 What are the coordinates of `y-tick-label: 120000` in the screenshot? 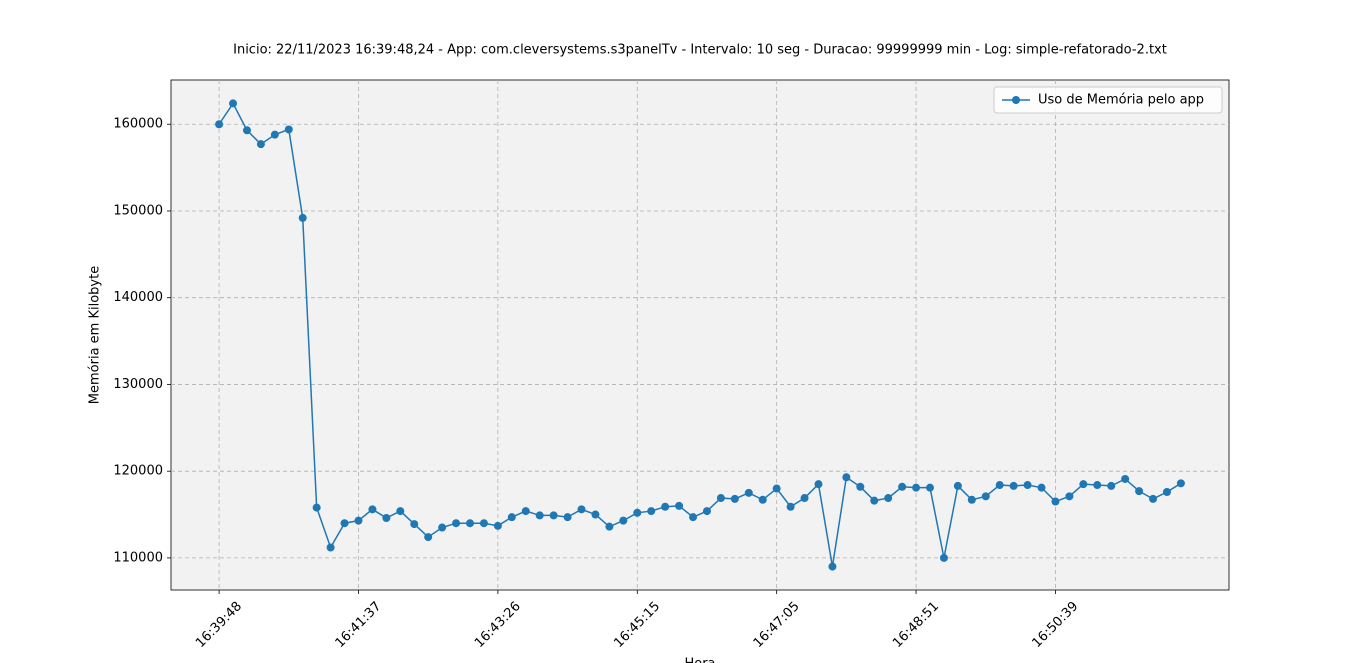 It's located at (138, 471).